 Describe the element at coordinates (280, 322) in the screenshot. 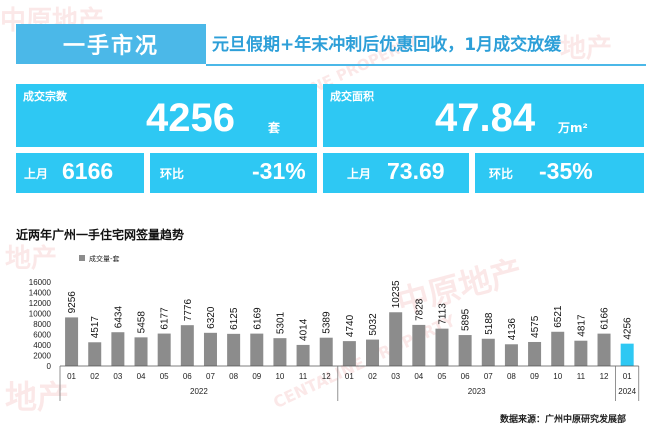

I see `data-label: 5301` at that location.